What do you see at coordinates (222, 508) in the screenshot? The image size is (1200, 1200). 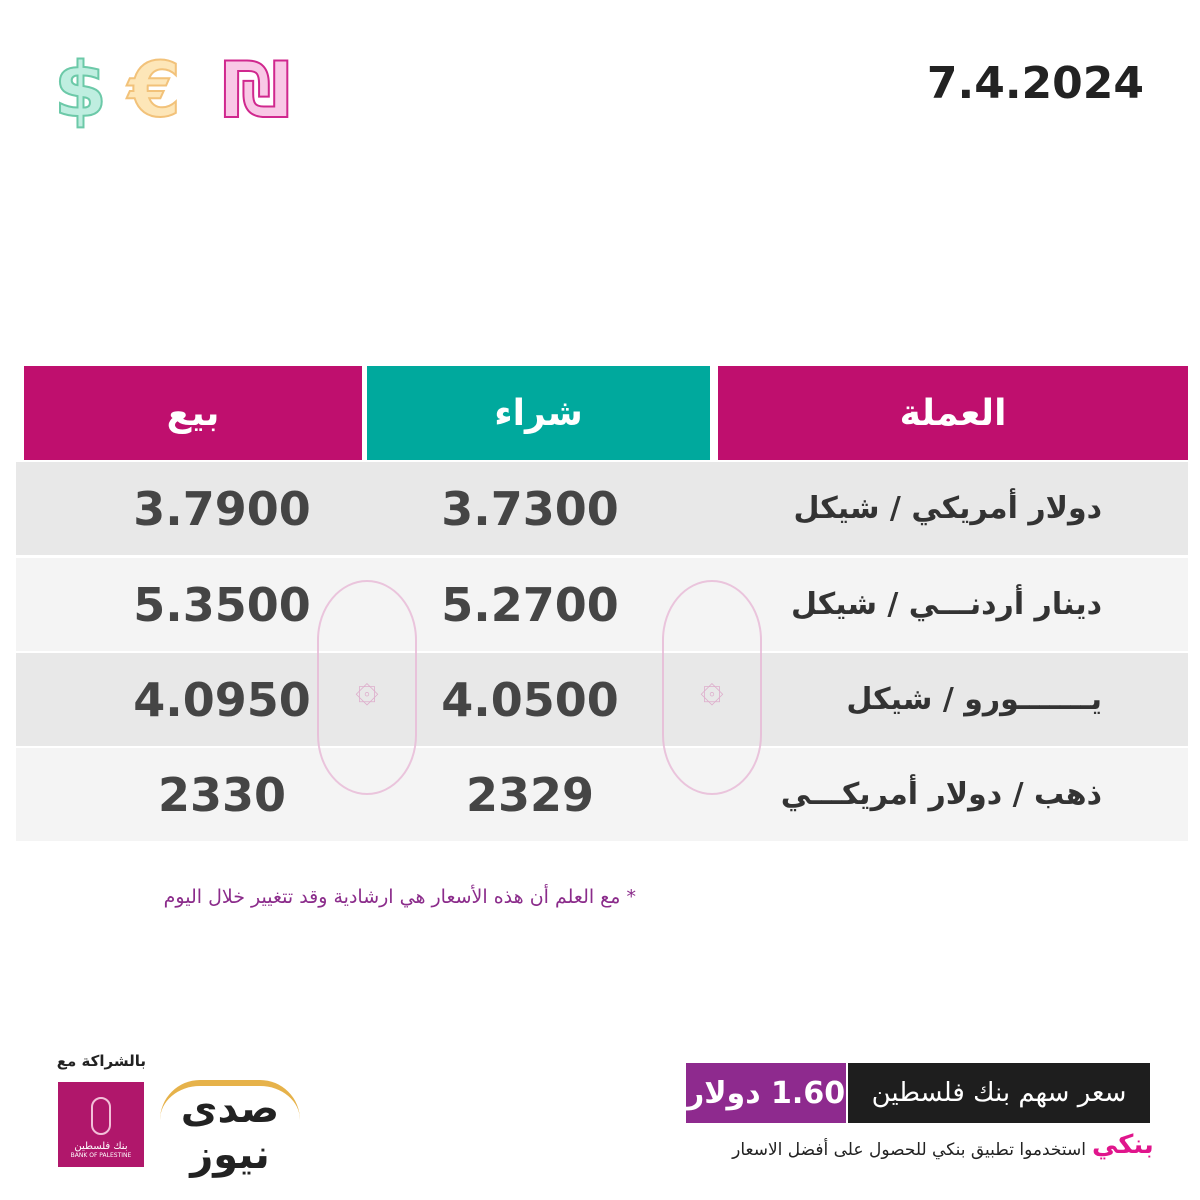 I see `sell-value: 3.7900` at bounding box center [222, 508].